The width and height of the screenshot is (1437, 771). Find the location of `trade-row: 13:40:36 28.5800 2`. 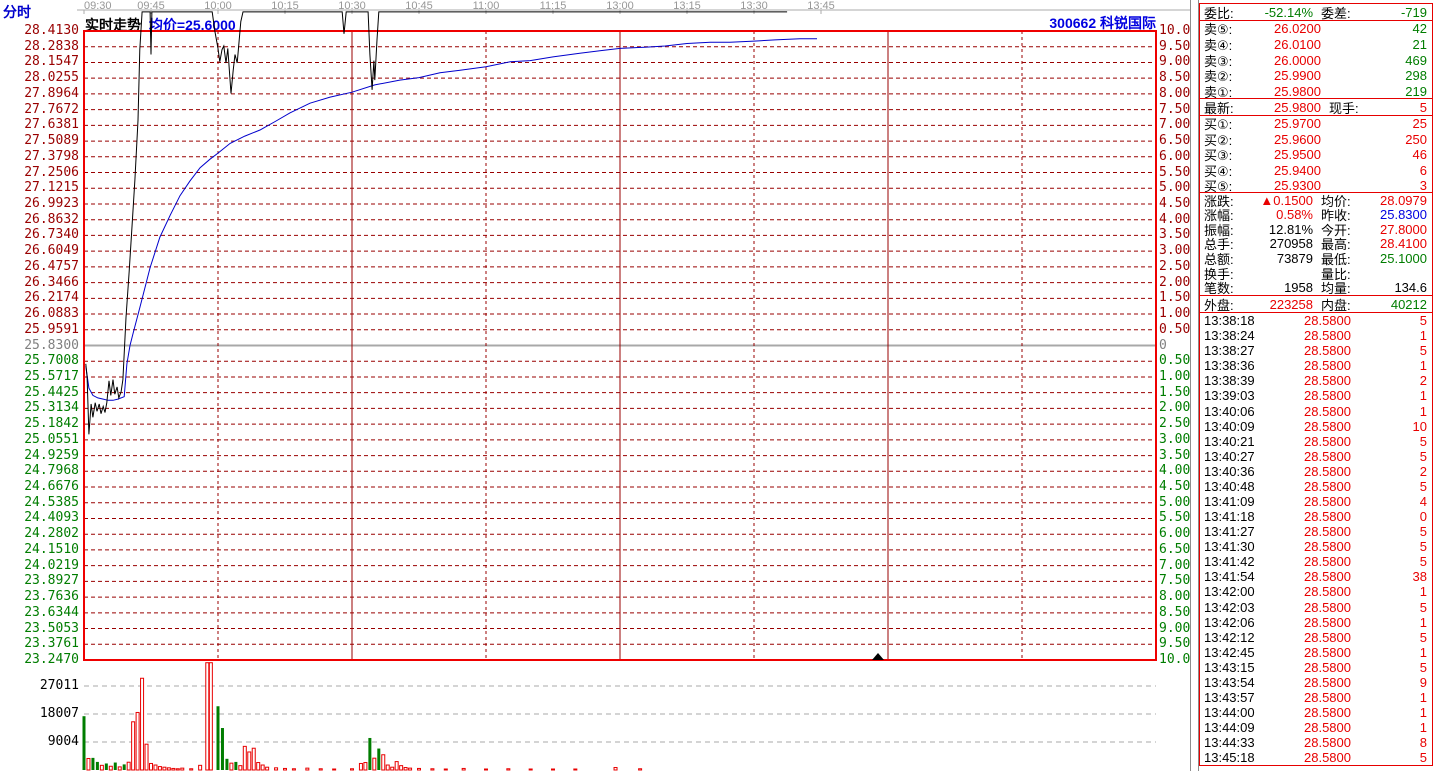

trade-row: 13:40:36 28.5800 2 is located at coordinates (1316, 471).